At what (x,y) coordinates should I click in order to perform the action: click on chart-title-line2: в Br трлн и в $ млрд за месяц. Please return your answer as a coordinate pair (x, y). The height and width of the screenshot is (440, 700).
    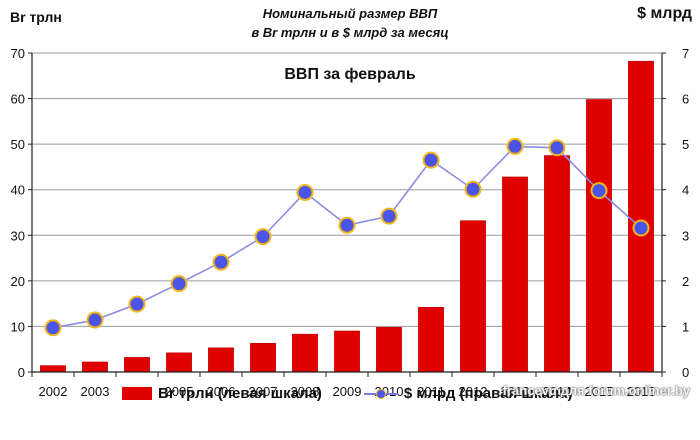
    Looking at the image, I should click on (350, 32).